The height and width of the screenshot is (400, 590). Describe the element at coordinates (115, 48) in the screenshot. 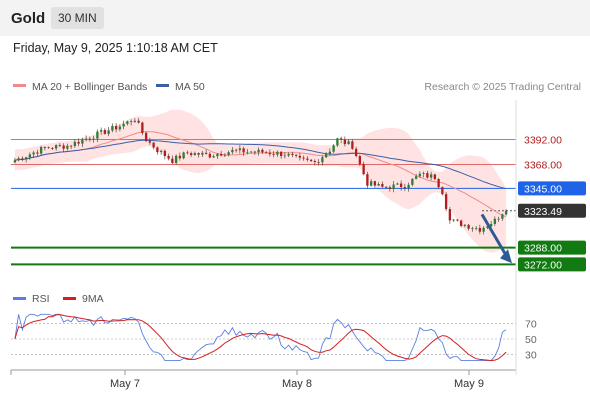

I see `timestamp: Friday, May 9, 2025 1:10:18 AM CET` at that location.